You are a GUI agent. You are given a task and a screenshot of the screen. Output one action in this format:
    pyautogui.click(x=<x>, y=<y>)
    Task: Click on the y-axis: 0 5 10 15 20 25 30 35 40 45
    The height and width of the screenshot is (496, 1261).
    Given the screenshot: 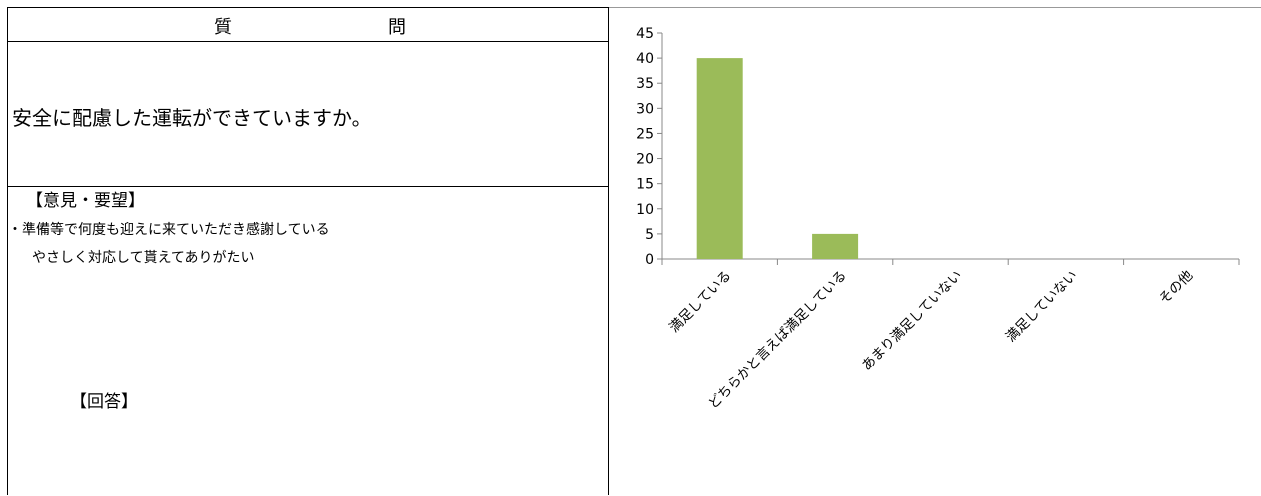 What is the action you would take?
    pyautogui.click(x=649, y=147)
    